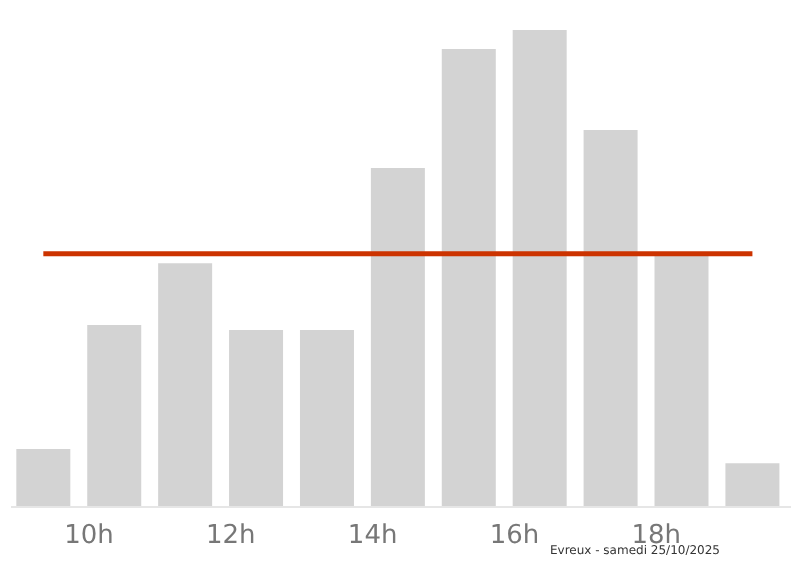 This screenshot has height=572, width=800. I want to click on x-tick-label: 14h, so click(372, 536).